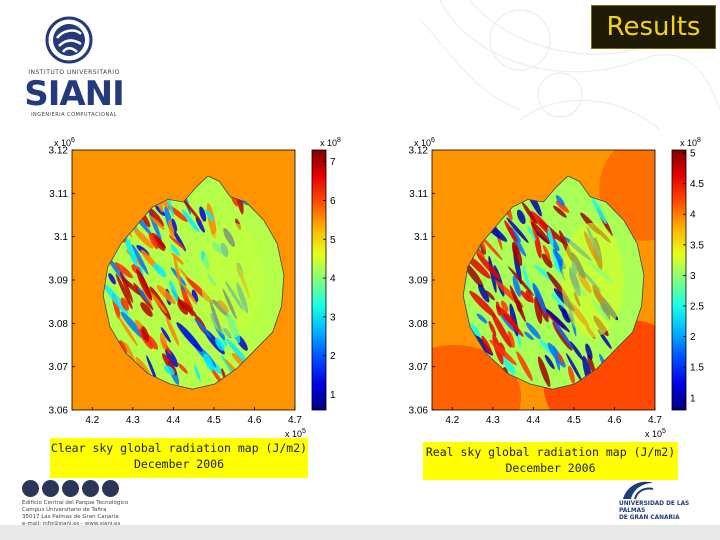 This screenshot has width=720, height=540. Describe the element at coordinates (360, 532) in the screenshot. I see `footer-bar` at that location.